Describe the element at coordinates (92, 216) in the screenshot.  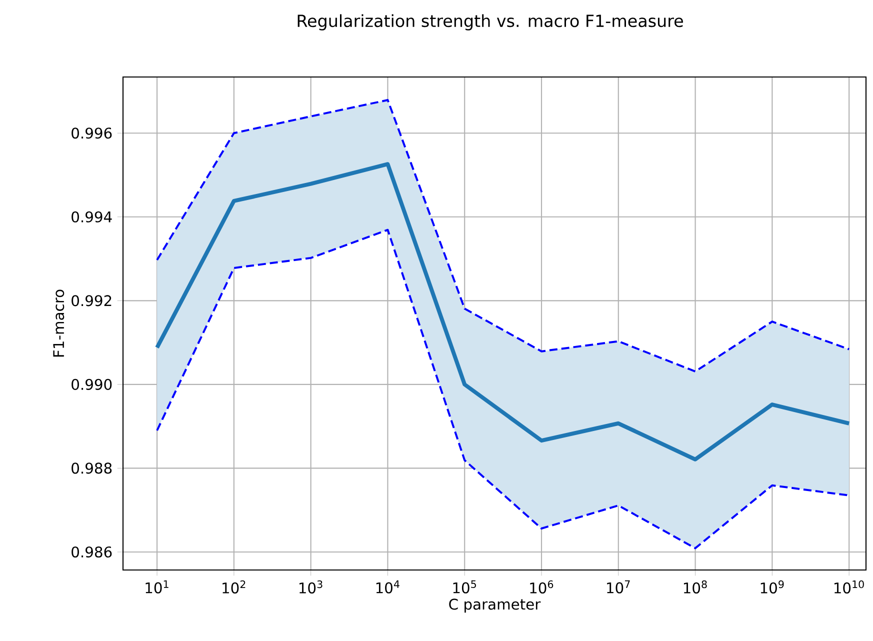
I see `y-tick-label: 0.994` at that location.